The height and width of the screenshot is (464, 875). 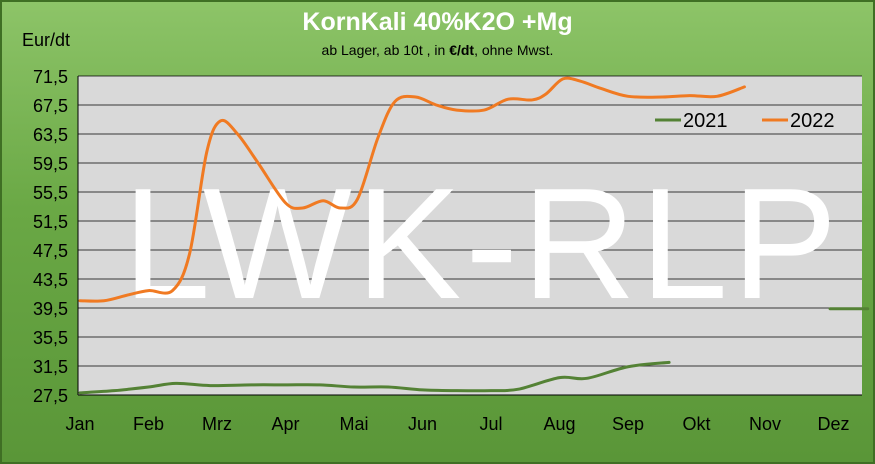 I want to click on y-tick-label: 51,5, so click(x=50, y=222).